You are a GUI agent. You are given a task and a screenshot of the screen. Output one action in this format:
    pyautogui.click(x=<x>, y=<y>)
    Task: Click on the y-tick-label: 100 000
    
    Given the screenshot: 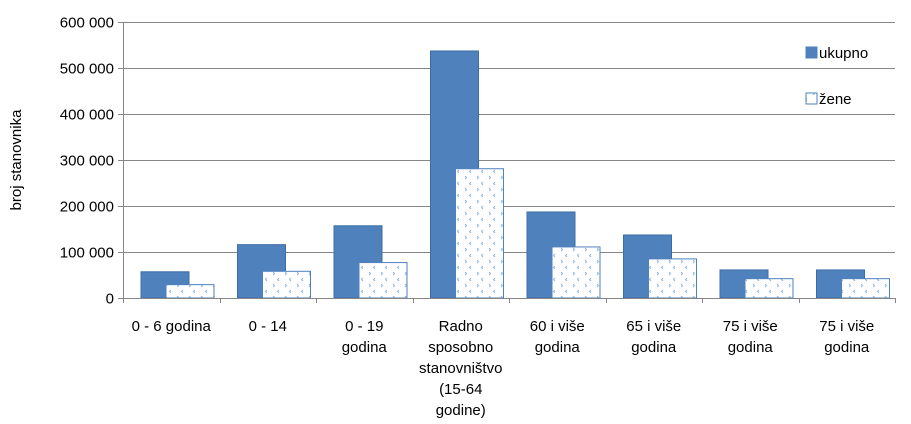 What is the action you would take?
    pyautogui.click(x=87, y=253)
    